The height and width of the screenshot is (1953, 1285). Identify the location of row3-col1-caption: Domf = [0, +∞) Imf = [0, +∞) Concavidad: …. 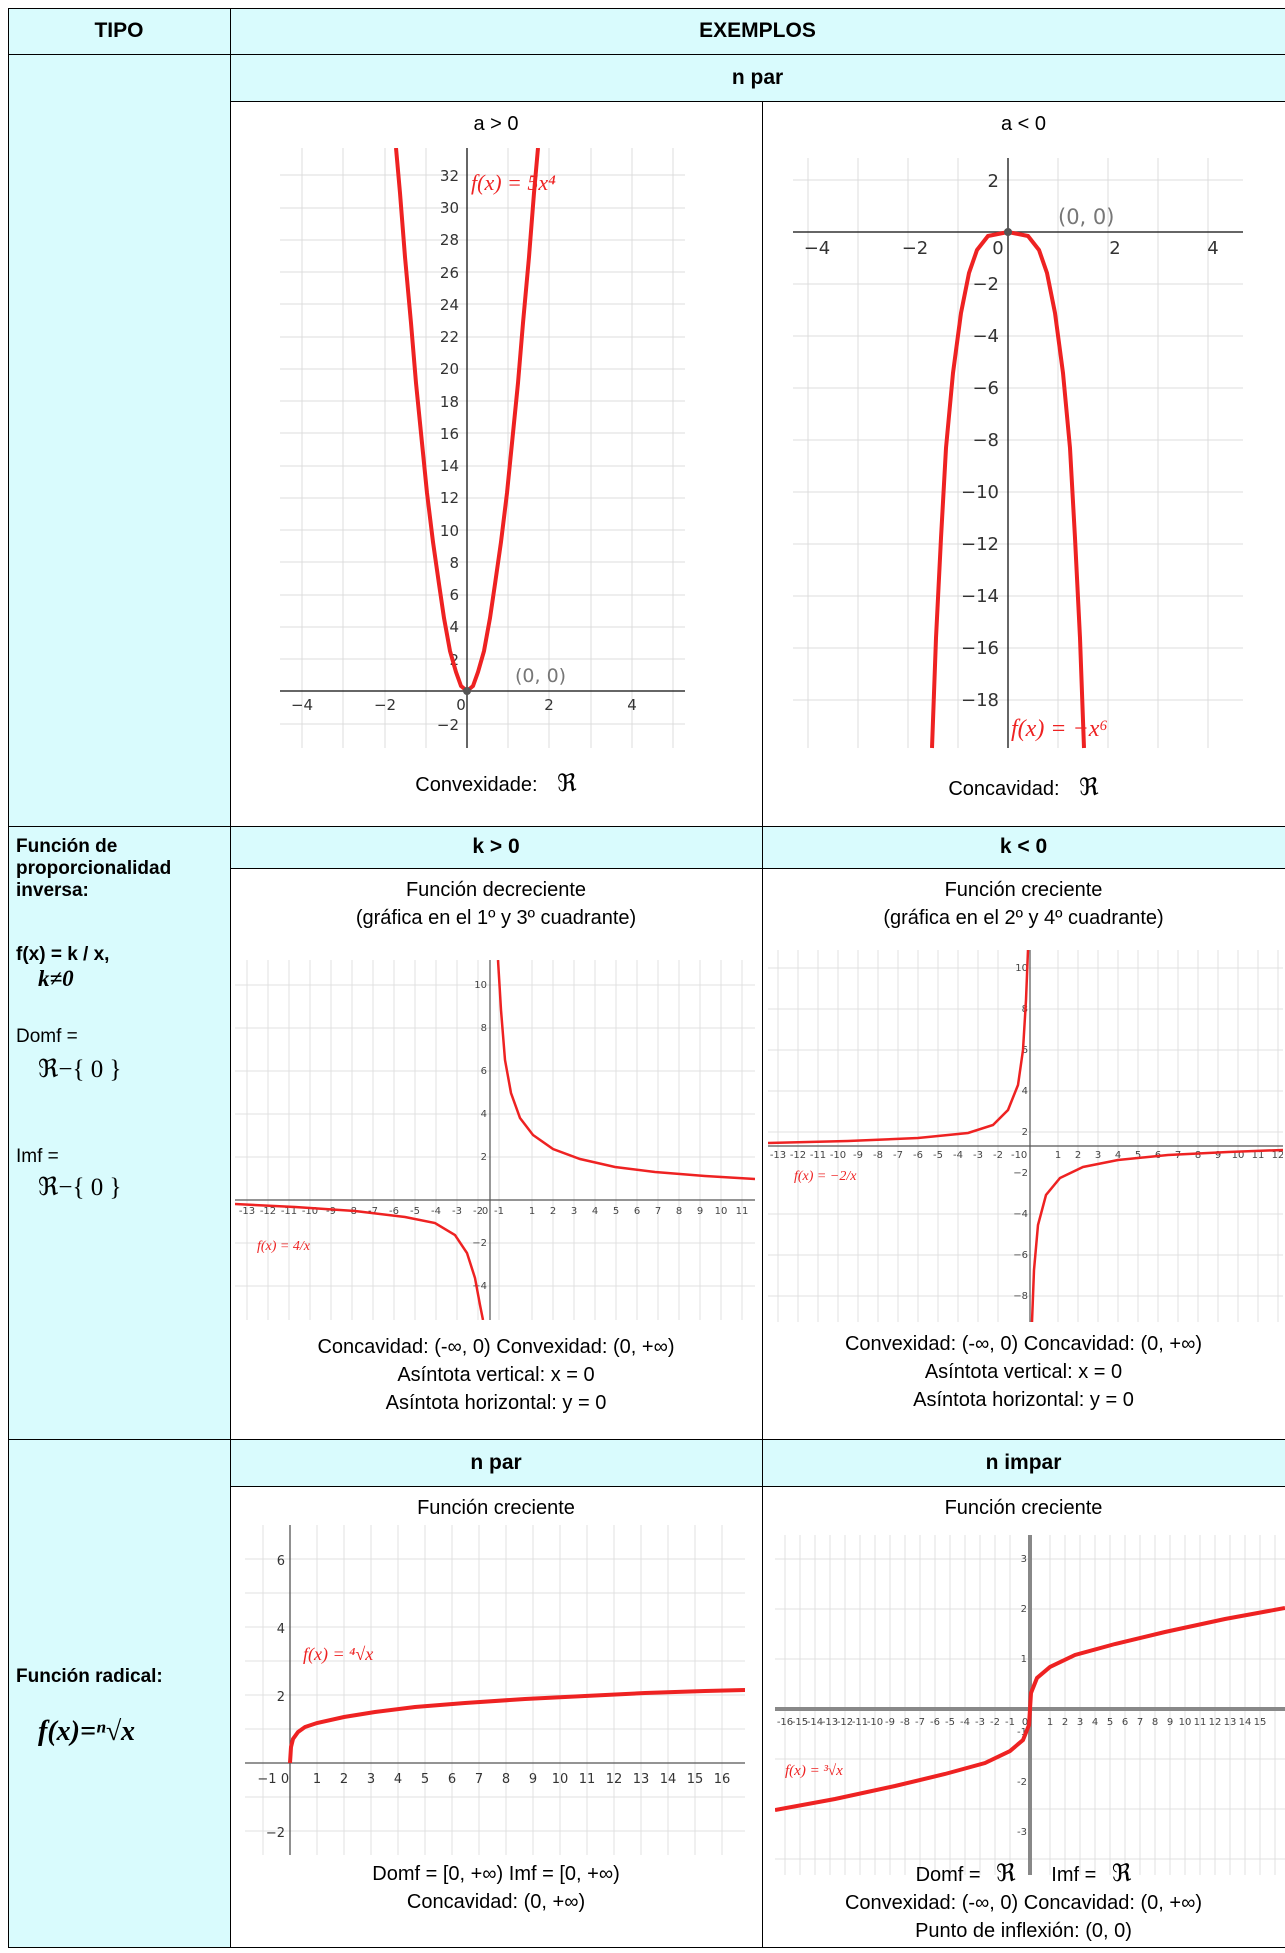
(496, 1888).